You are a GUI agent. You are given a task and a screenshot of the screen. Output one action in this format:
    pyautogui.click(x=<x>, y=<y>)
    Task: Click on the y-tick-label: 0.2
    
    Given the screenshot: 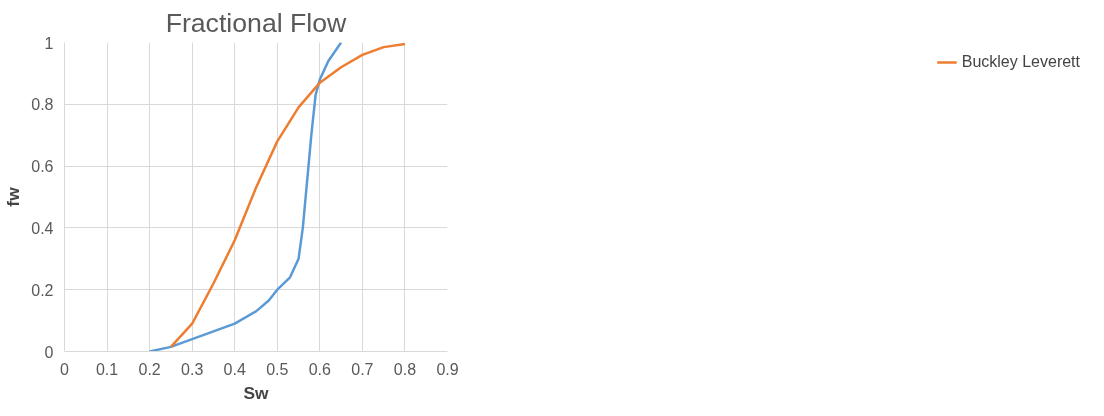 What is the action you would take?
    pyautogui.click(x=42, y=290)
    